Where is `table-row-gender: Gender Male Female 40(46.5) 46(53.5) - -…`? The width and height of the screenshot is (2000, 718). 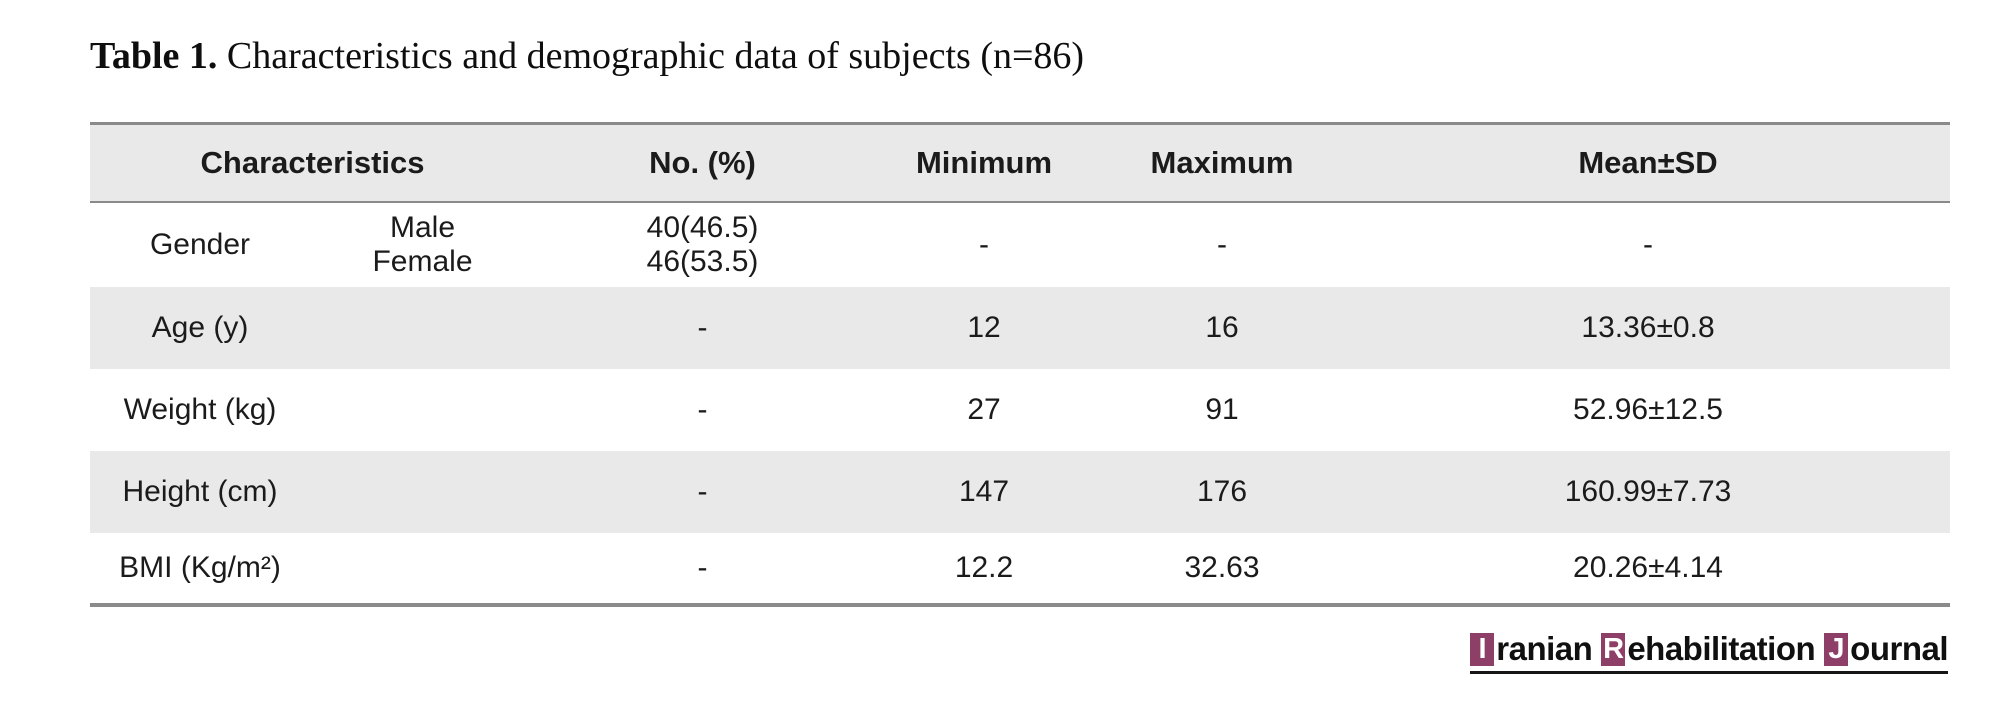 table-row-gender: Gender Male Female 40(46.5) 46(53.5) - -… is located at coordinates (1020, 244).